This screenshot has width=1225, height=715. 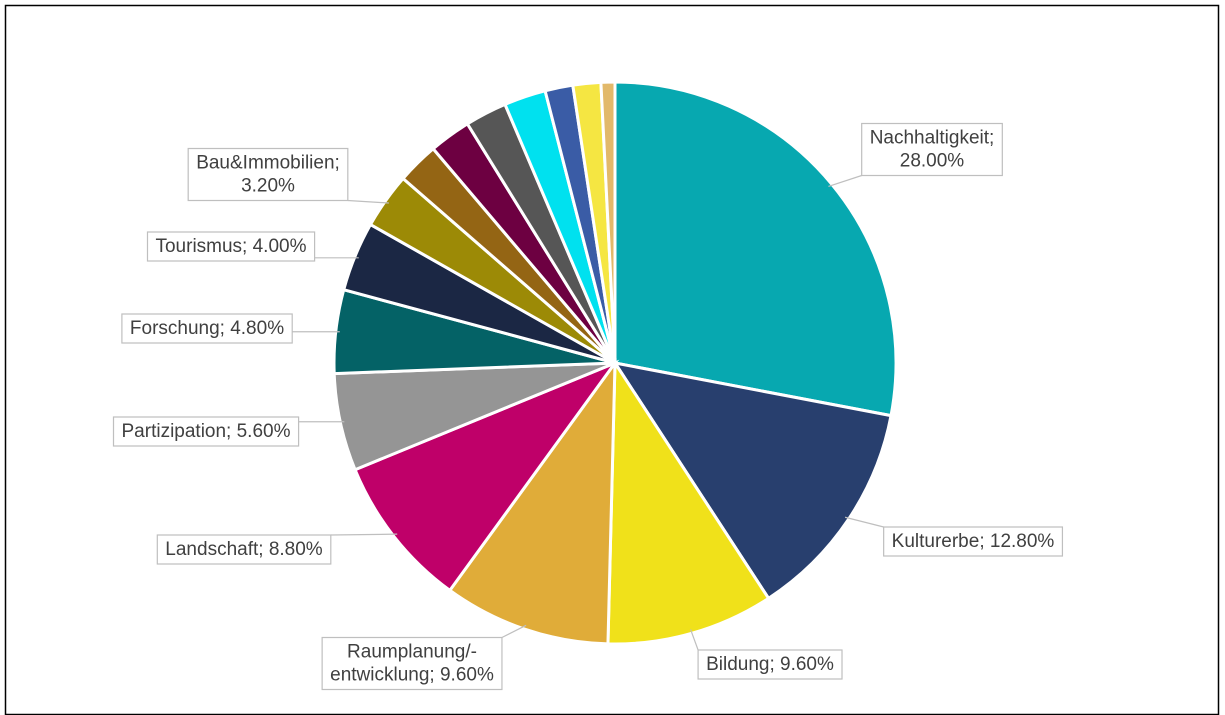 I want to click on label-line: Nachhaltigkeit;, so click(x=932, y=138).